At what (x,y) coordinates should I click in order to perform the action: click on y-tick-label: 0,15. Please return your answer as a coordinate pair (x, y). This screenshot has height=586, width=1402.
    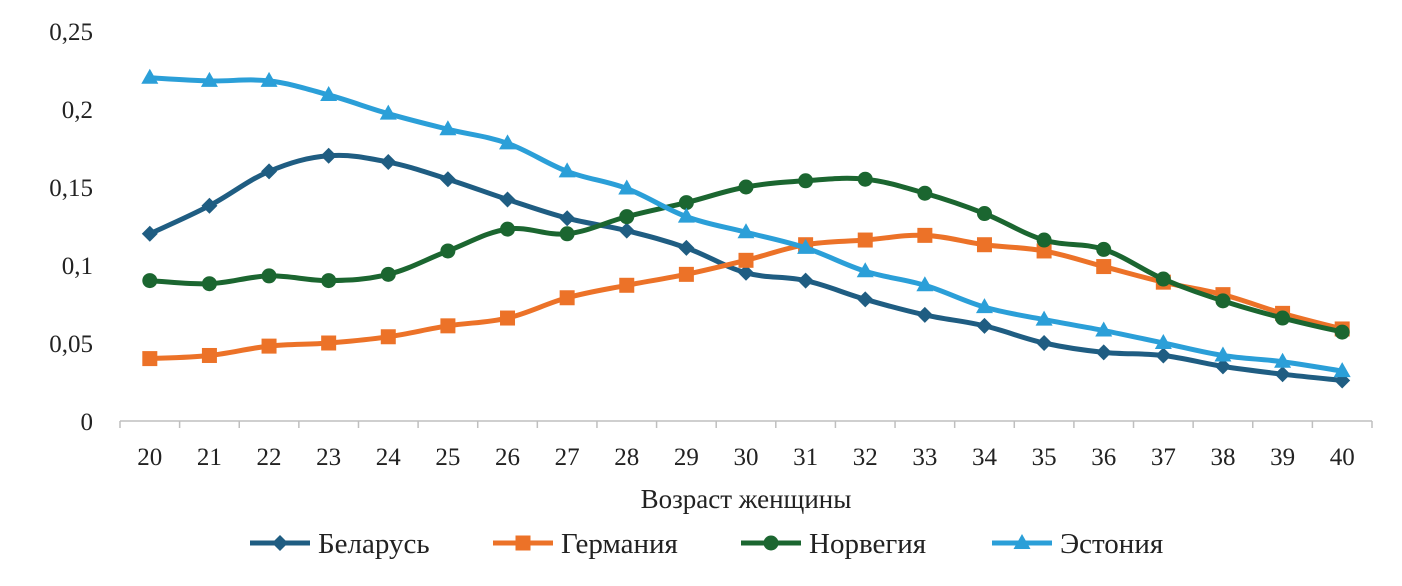
    Looking at the image, I should click on (71, 188).